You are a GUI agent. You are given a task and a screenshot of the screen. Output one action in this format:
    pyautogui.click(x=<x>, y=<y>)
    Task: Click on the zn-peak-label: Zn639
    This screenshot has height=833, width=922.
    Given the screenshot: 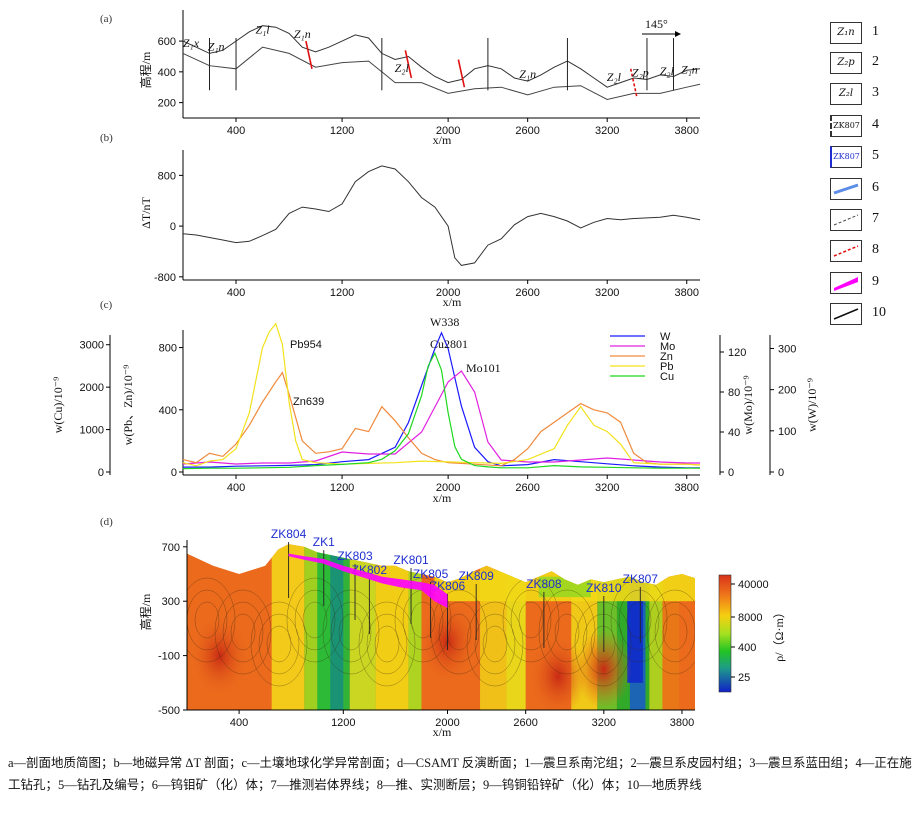 What is the action you would take?
    pyautogui.click(x=308, y=402)
    